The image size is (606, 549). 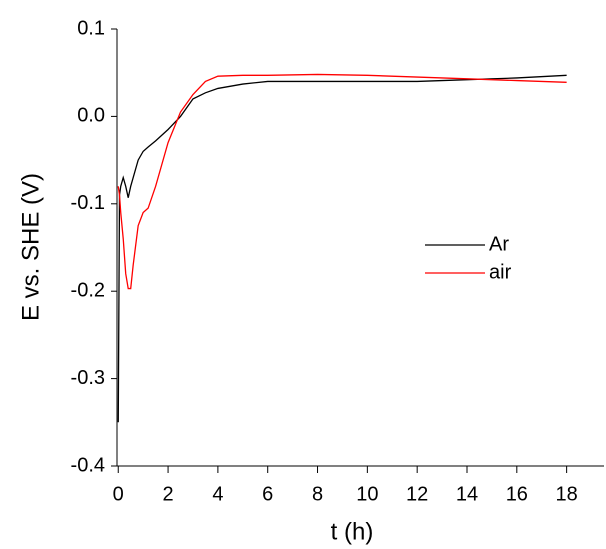 What do you see at coordinates (517, 494) in the screenshot?
I see `x-tick-label: 16` at bounding box center [517, 494].